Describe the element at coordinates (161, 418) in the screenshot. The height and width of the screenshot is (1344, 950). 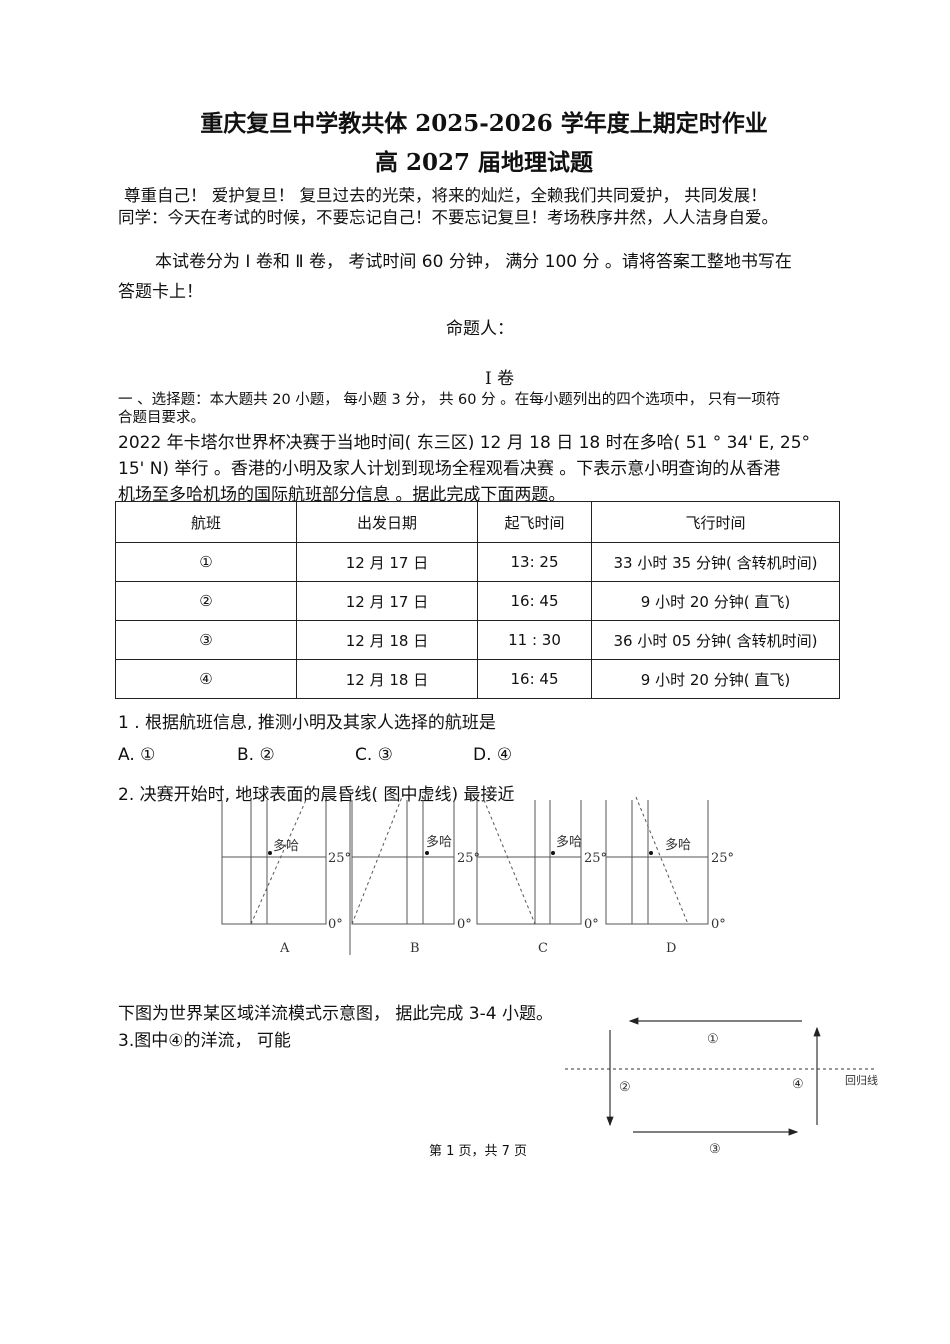
I see `section-desc-2: 合题目要求。` at that location.